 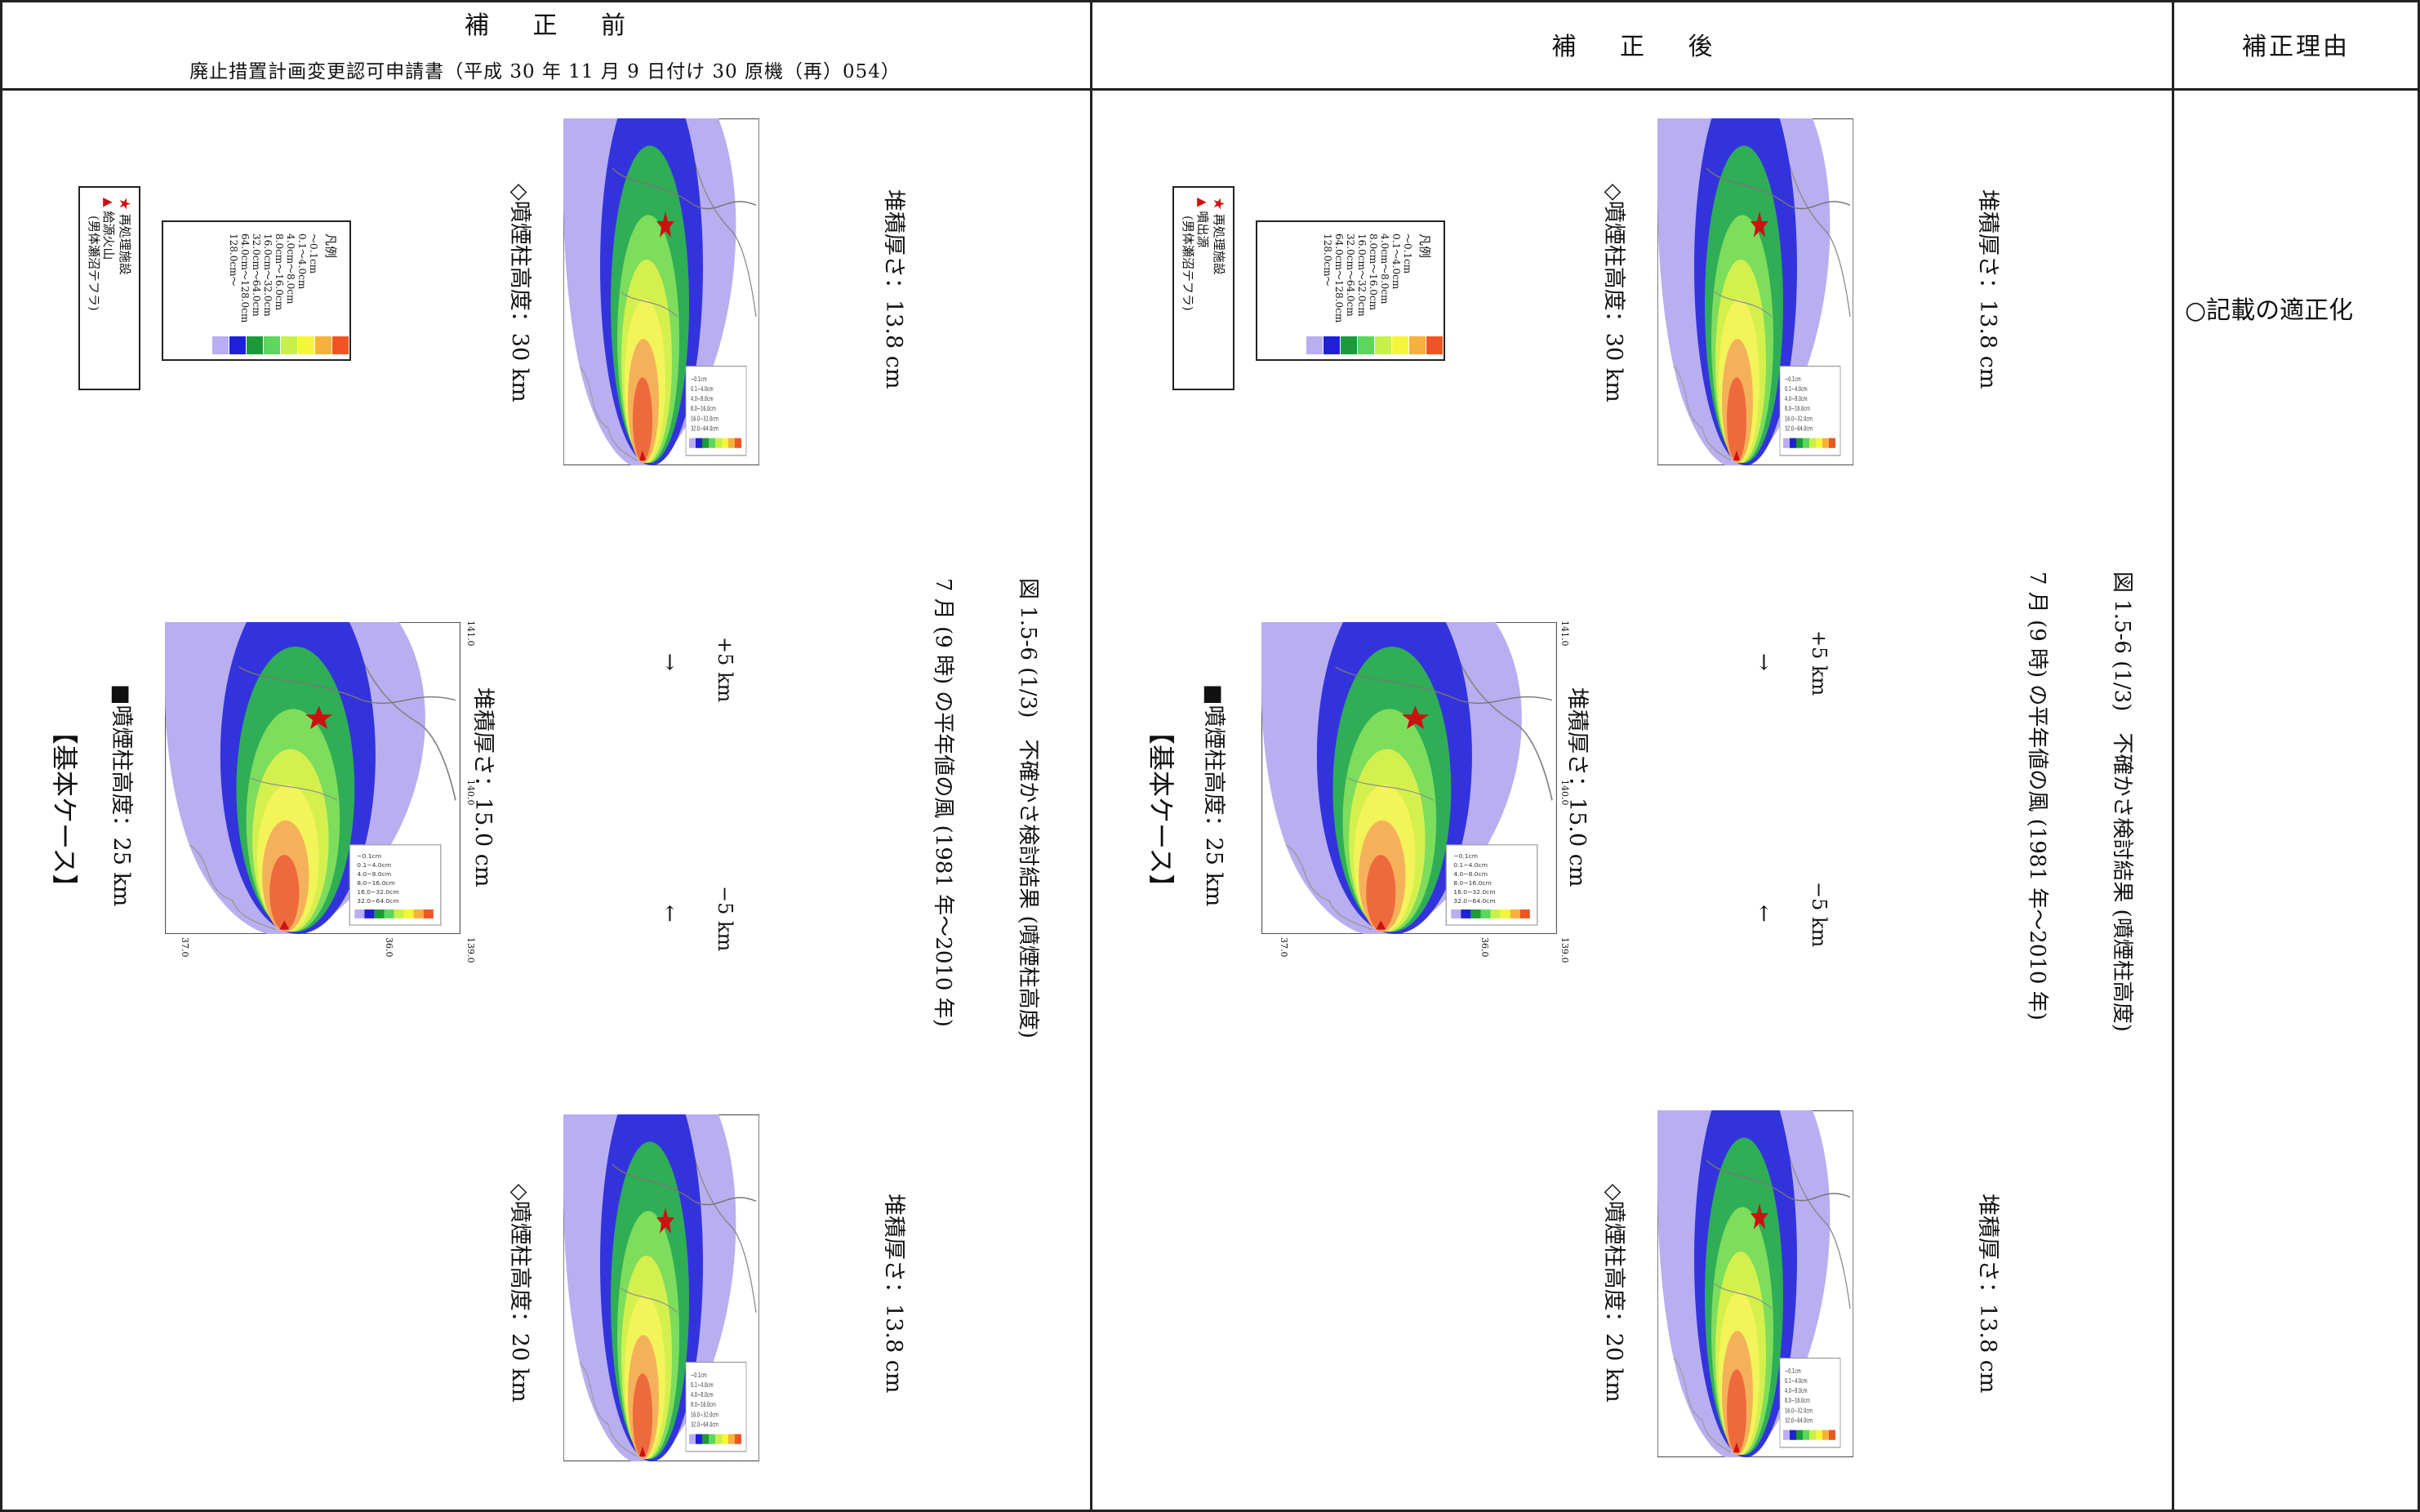 What do you see at coordinates (108, 229) in the screenshot?
I see `legend-source-label: ▲ 給源火山` at bounding box center [108, 229].